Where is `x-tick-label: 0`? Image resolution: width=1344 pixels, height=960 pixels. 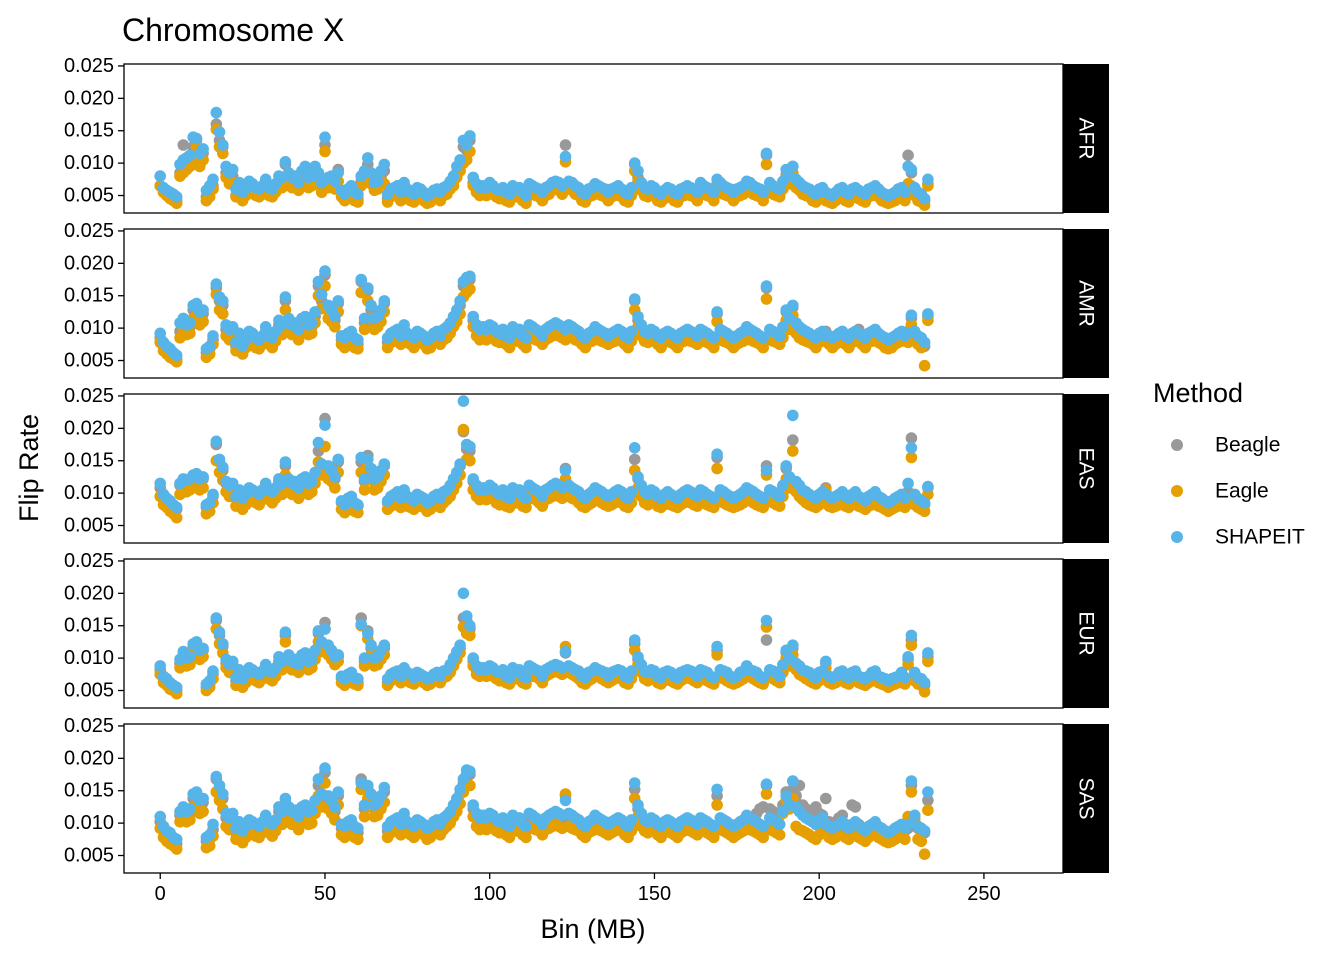 x-tick-label: 0 is located at coordinates (160, 894).